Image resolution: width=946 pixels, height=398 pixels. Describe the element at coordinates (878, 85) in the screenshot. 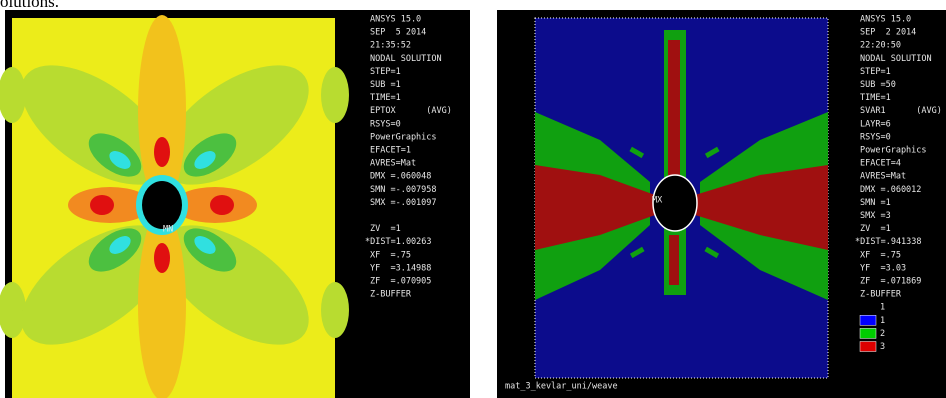

I see `info-line: SUB =50` at that location.